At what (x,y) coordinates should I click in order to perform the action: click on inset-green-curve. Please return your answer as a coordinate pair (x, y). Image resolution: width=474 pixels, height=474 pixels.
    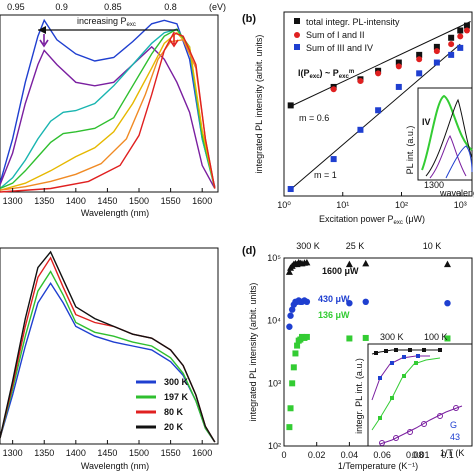
    Looking at the image, I should click on (447, 132).